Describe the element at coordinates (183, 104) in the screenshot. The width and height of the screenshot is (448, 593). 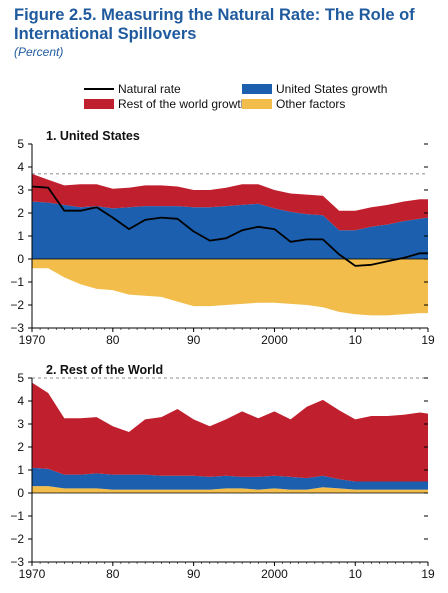
I see `legend-label: Rest of the world growth` at that location.